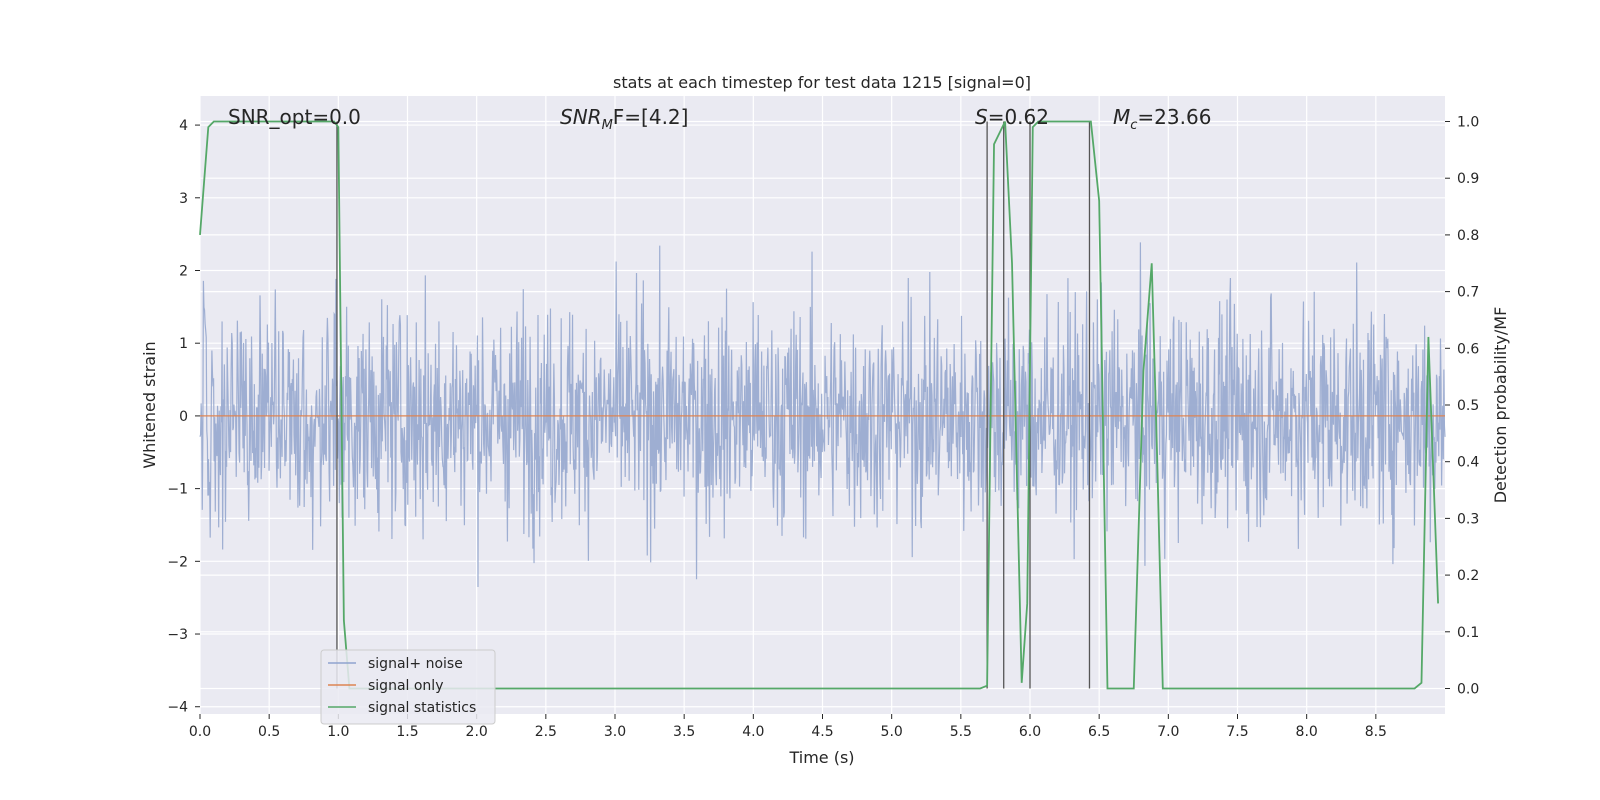 This screenshot has width=1600, height=800. What do you see at coordinates (1468, 179) in the screenshot?
I see `y2-tick-label: 0.9` at bounding box center [1468, 179].